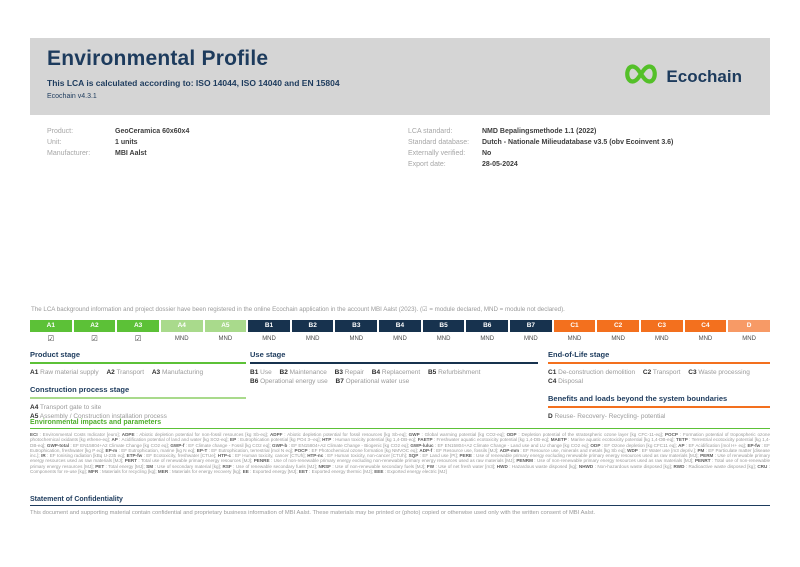  Describe the element at coordinates (312, 339) in the screenshot. I see `module-status-B2: MND` at that location.